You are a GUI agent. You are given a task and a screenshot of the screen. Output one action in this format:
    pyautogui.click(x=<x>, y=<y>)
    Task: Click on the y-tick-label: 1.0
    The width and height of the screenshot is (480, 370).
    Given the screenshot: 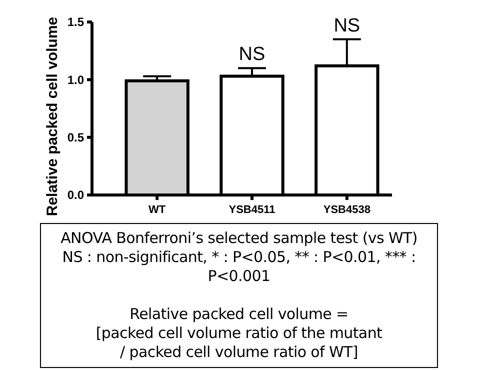 What is the action you would take?
    pyautogui.click(x=75, y=79)
    